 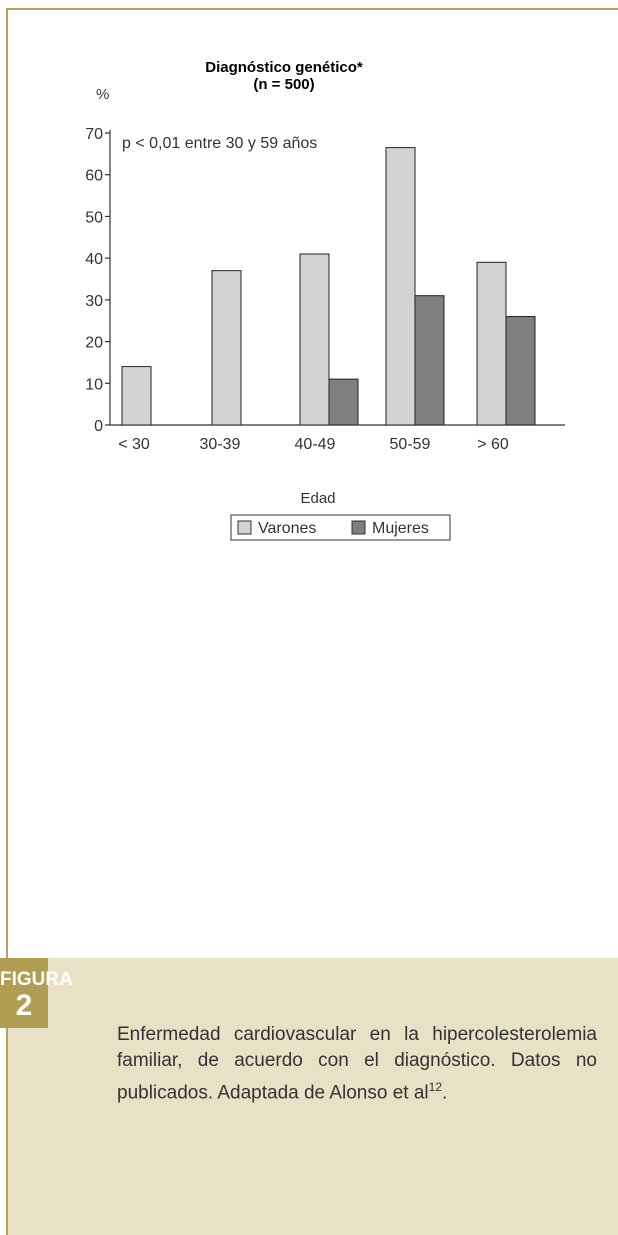 I want to click on y-tick-label: 40, so click(x=94, y=259).